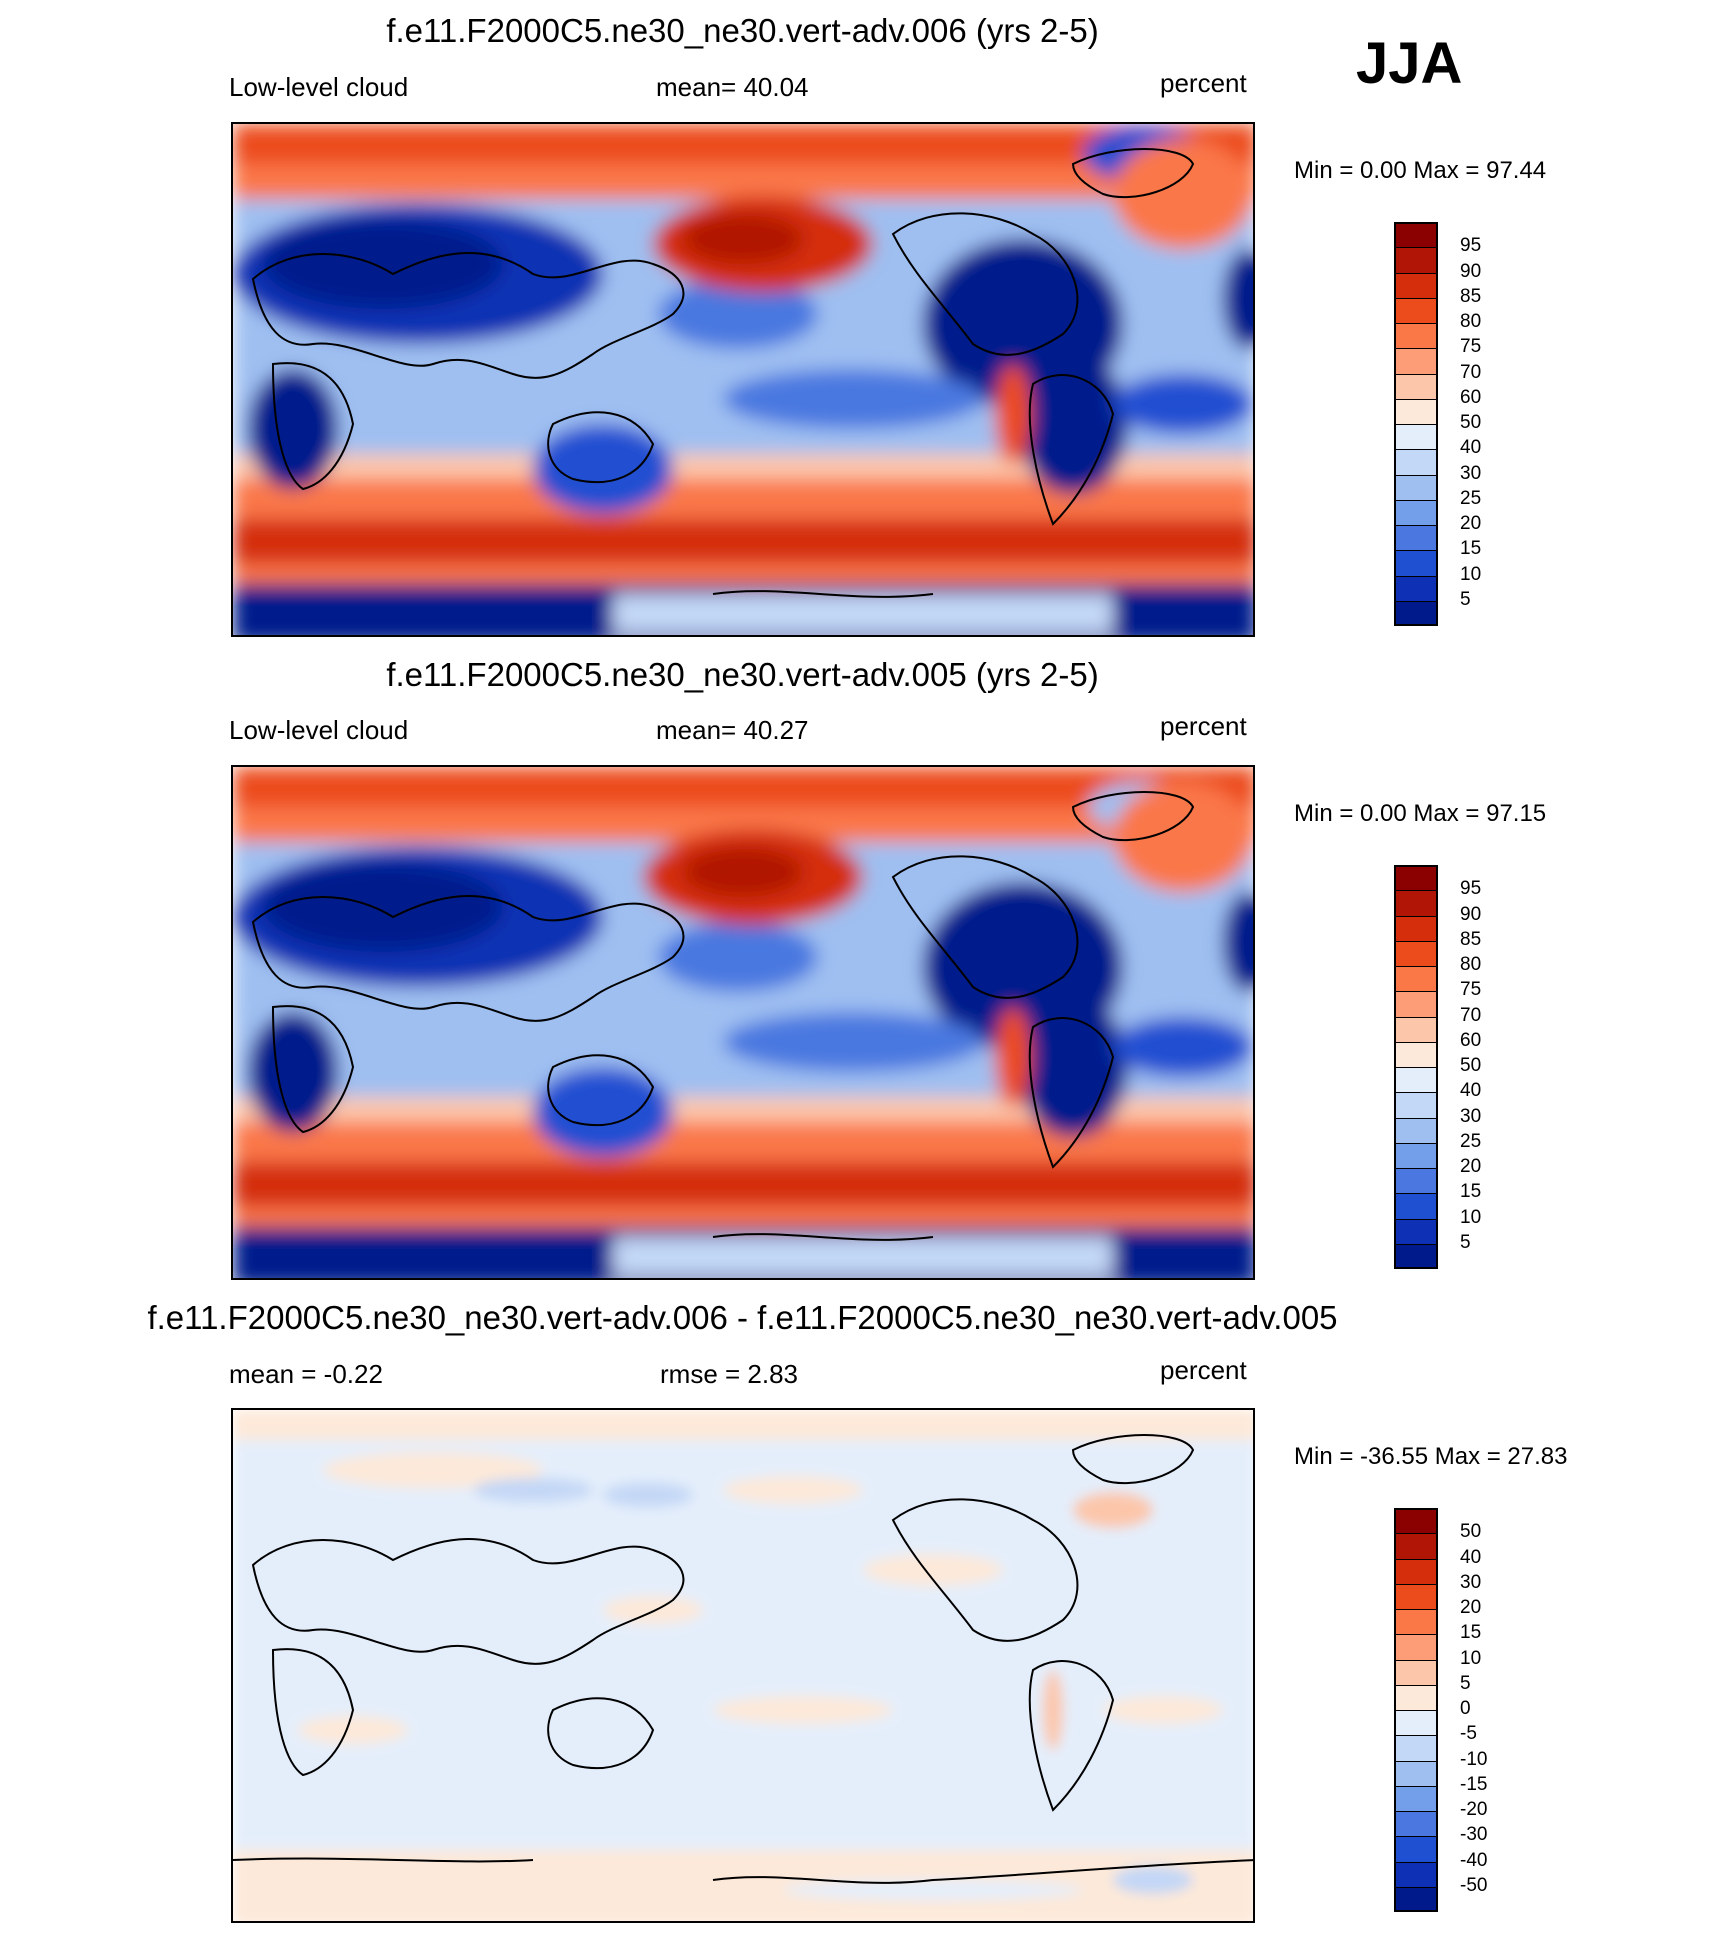 The width and height of the screenshot is (1710, 1947). I want to click on panel-3-units-label: percent, so click(1203, 1370).